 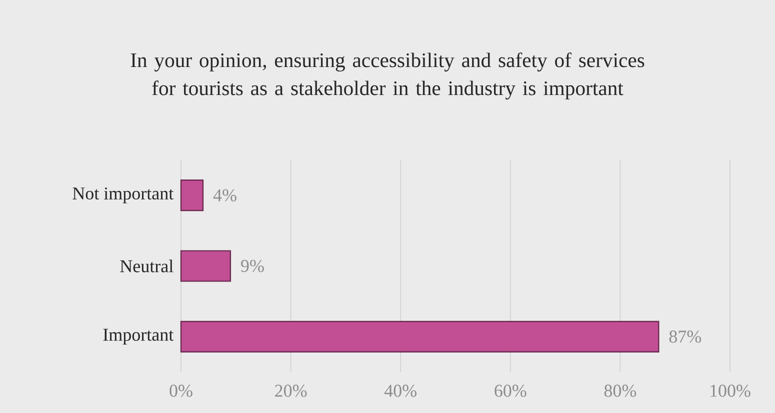 I want to click on x-tick-label: 40%, so click(x=400, y=390).